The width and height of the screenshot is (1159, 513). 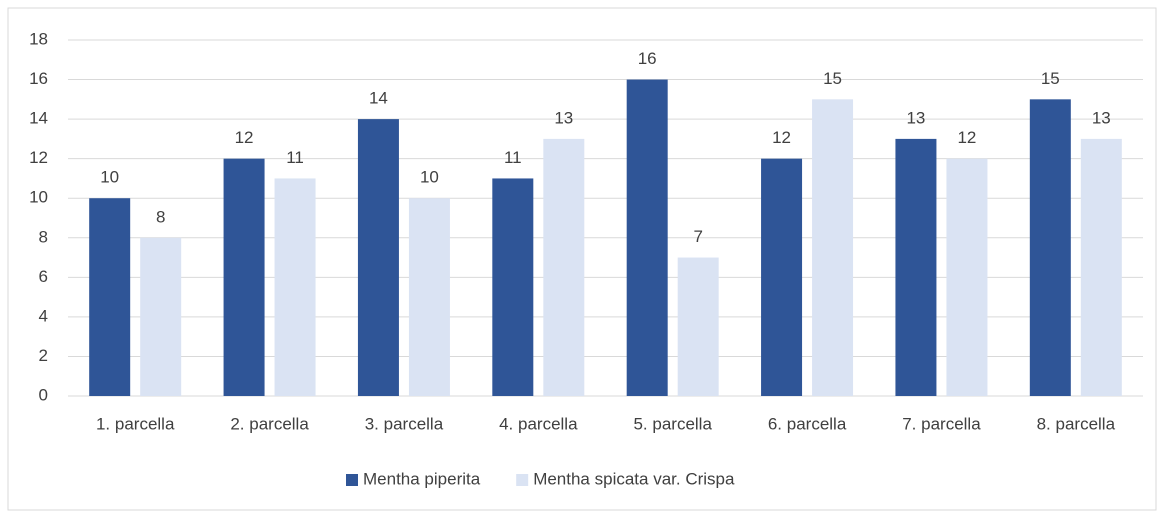 I want to click on y-tick-label: 6, so click(x=43, y=276).